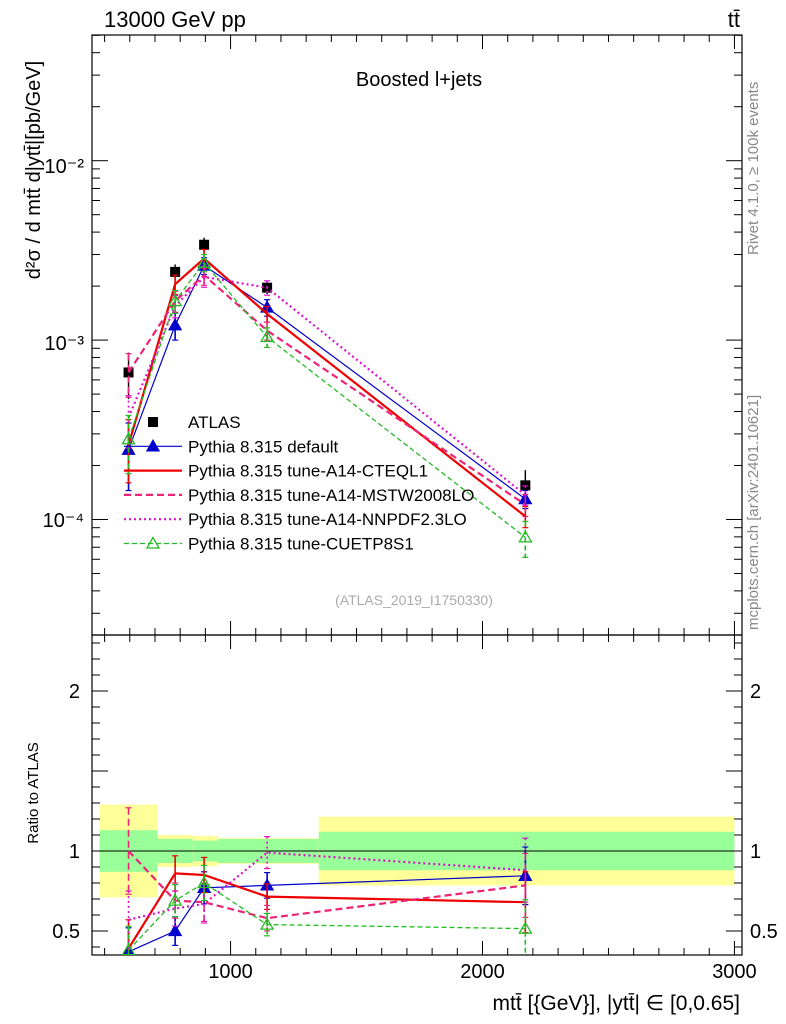 The height and width of the screenshot is (1024, 786). Describe the element at coordinates (153, 445) in the screenshot. I see `legend-marker-default` at that location.